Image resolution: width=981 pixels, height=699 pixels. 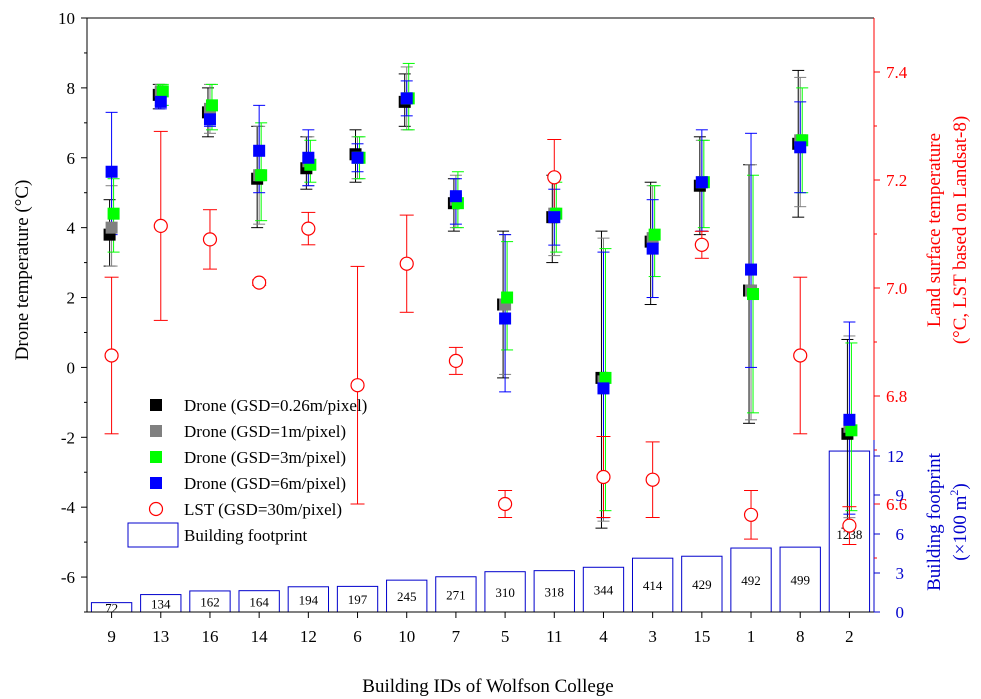 I want to click on legend-marker-lst, so click(x=156, y=509).